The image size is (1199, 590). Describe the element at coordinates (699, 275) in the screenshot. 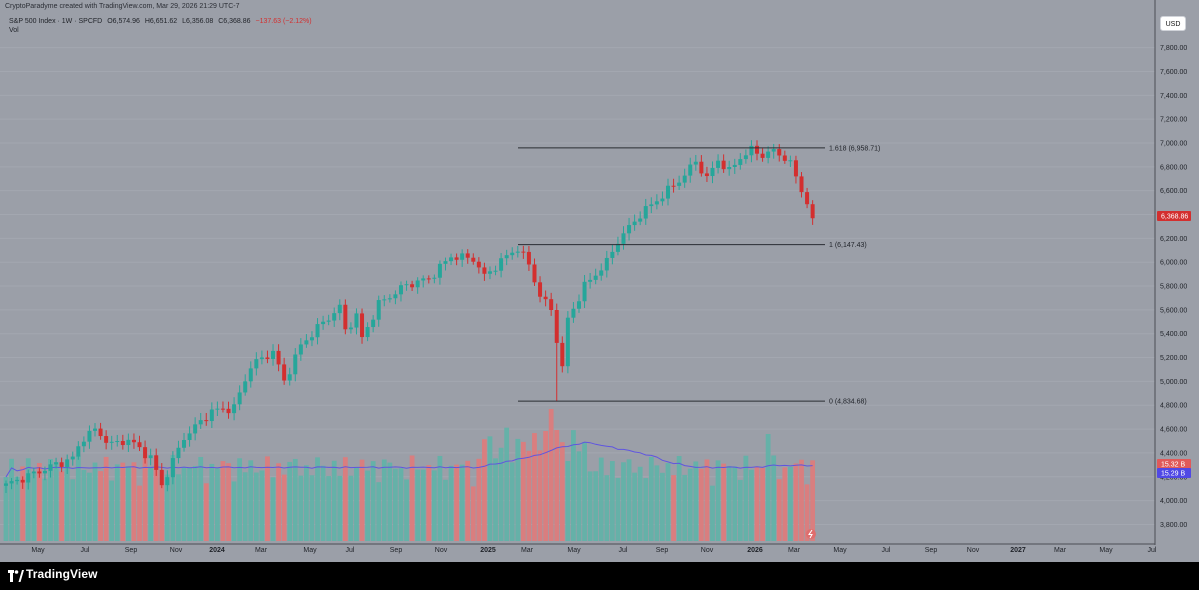

I see `fib-retracement: 1.618 (6,958.71) 1 (6,147.43) 0 (4,834.68)` at that location.